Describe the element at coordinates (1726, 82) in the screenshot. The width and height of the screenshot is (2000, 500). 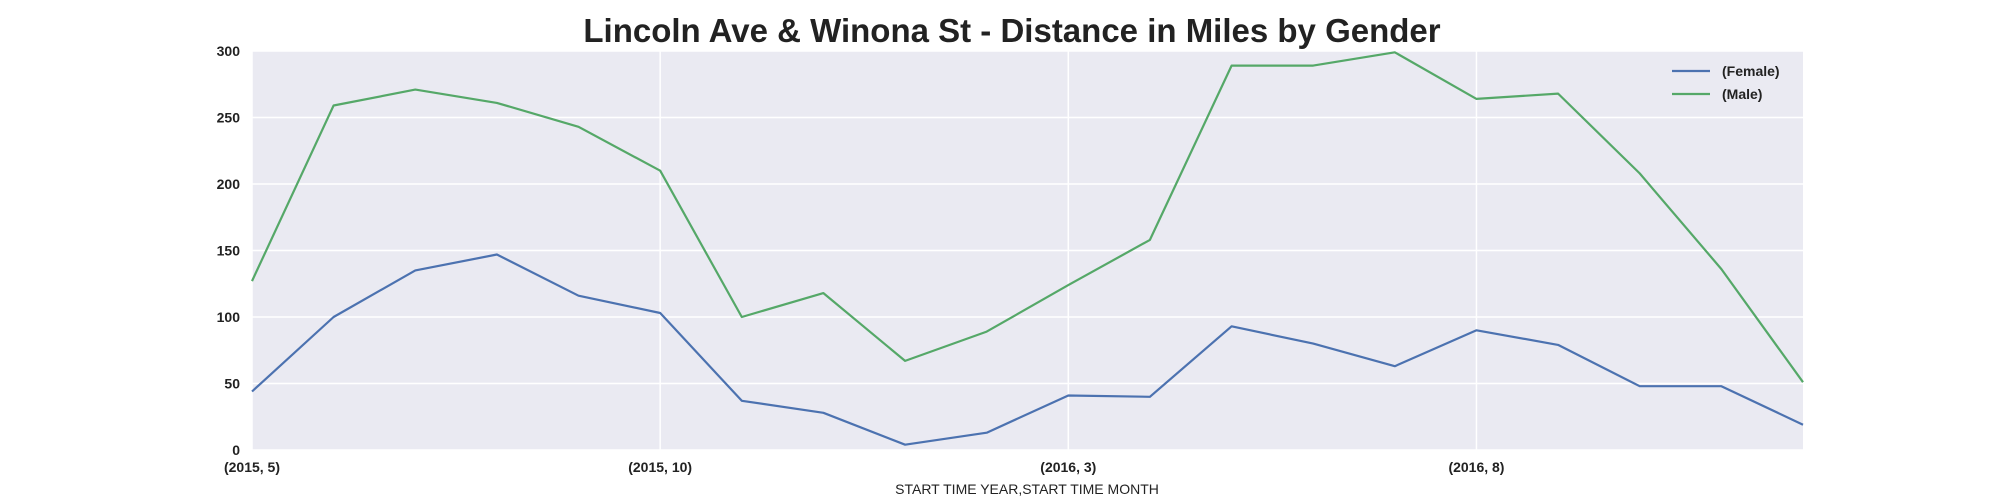
I see `legend: (Female) (Male)` at that location.